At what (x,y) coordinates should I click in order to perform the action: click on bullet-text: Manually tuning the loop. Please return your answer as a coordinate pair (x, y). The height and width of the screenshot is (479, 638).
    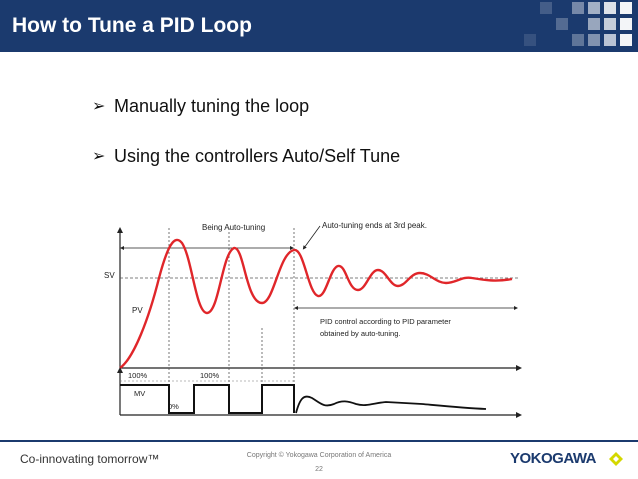
    Looking at the image, I should click on (212, 106).